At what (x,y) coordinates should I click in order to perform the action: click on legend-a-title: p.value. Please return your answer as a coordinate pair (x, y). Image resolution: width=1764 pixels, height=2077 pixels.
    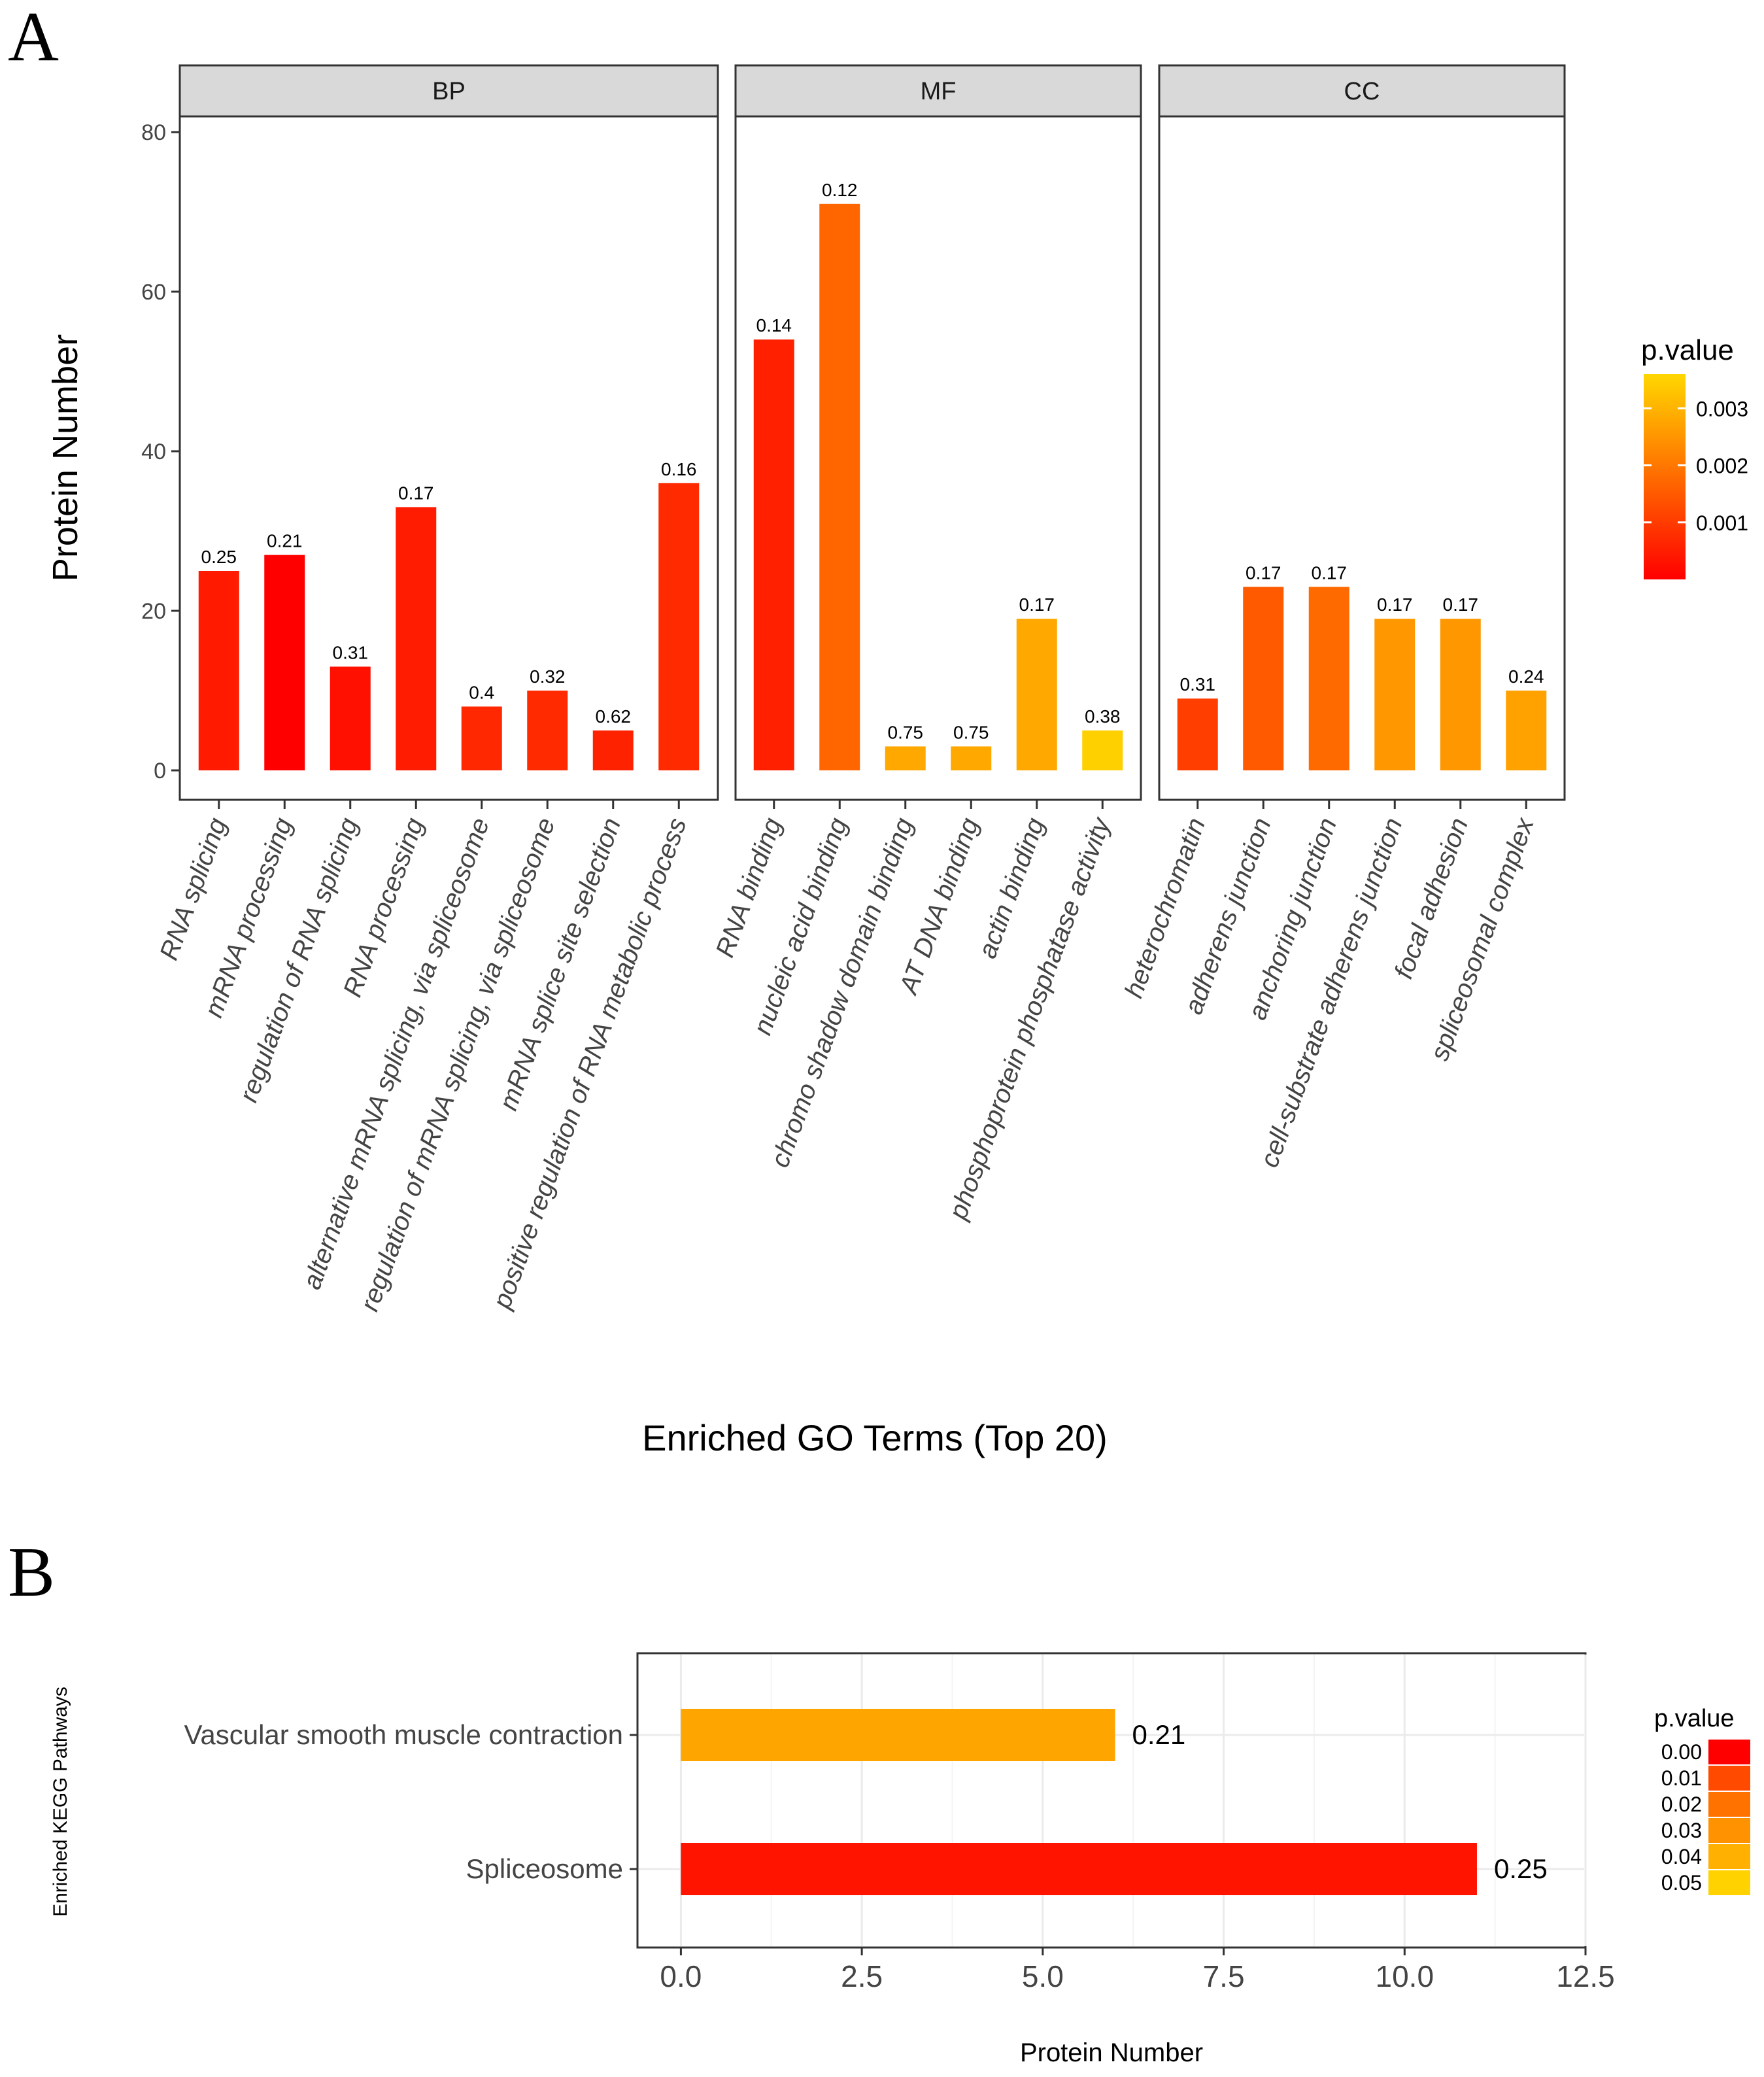
    Looking at the image, I should click on (1687, 350).